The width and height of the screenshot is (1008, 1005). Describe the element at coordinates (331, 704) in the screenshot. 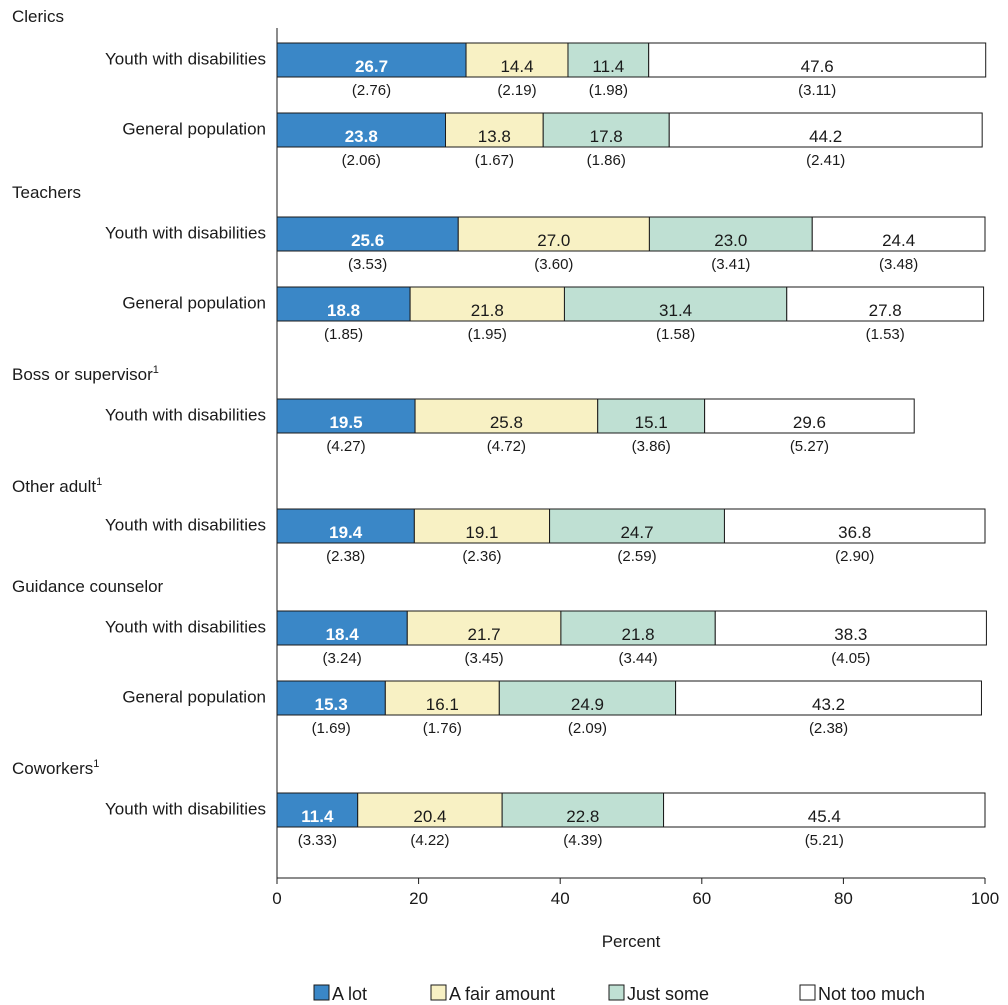

I see `value-label: 15.3` at that location.